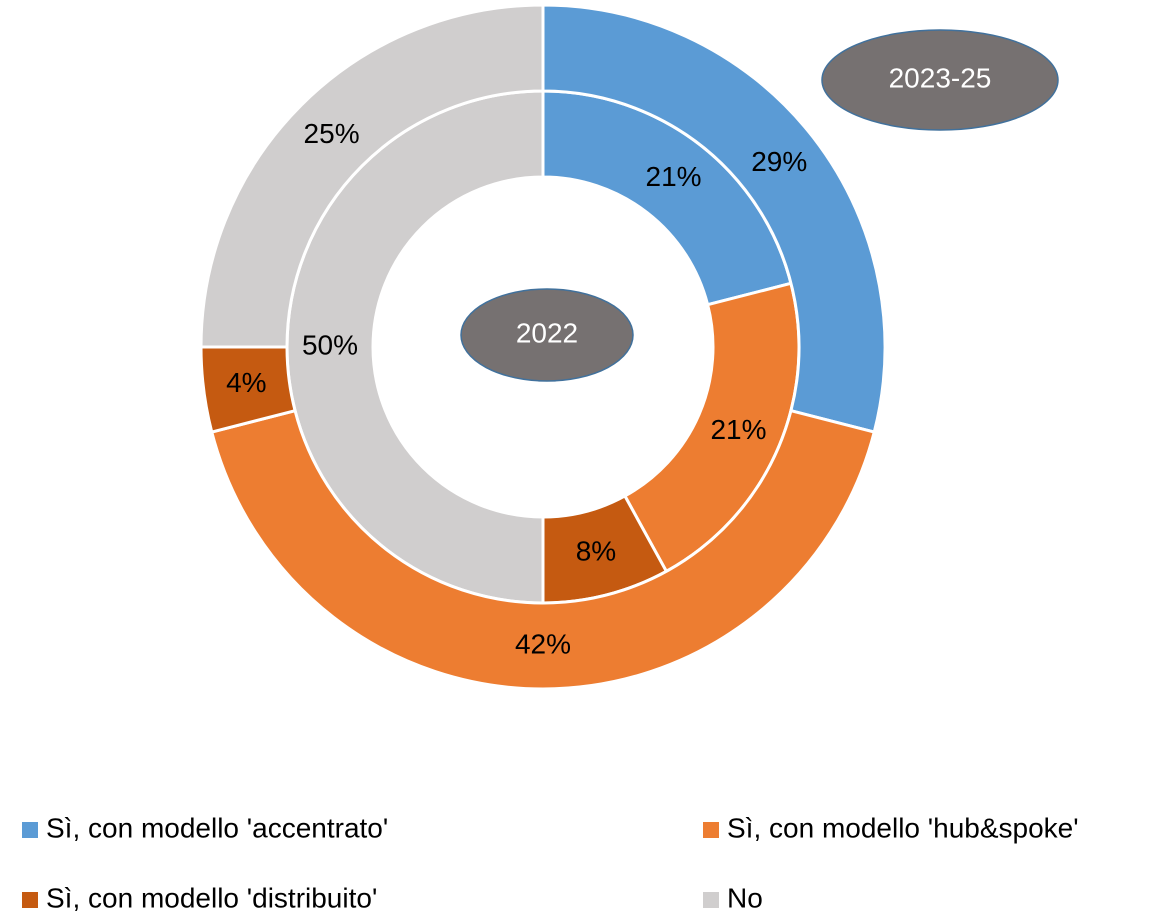  What do you see at coordinates (211, 897) in the screenshot?
I see `legend-label: Sì, con modello 'distribuito'` at bounding box center [211, 897].